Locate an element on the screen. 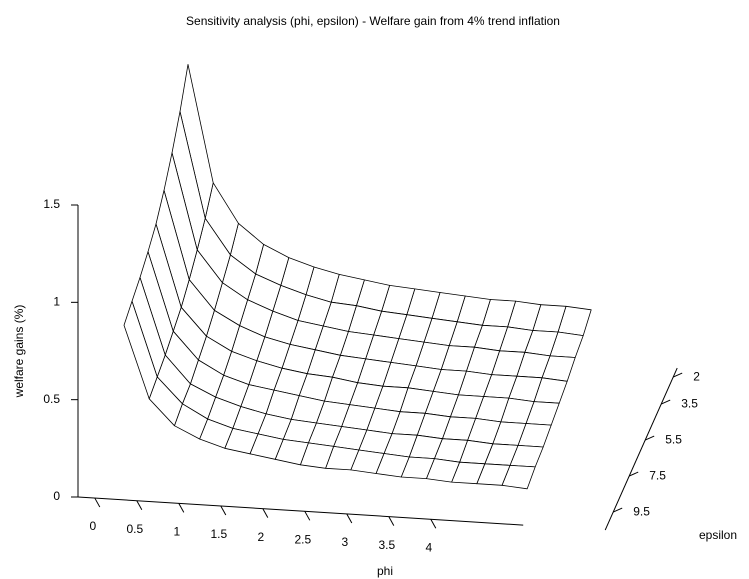 The height and width of the screenshot is (579, 749). z-axis-label: welfare gains (%) is located at coordinates (19, 352).